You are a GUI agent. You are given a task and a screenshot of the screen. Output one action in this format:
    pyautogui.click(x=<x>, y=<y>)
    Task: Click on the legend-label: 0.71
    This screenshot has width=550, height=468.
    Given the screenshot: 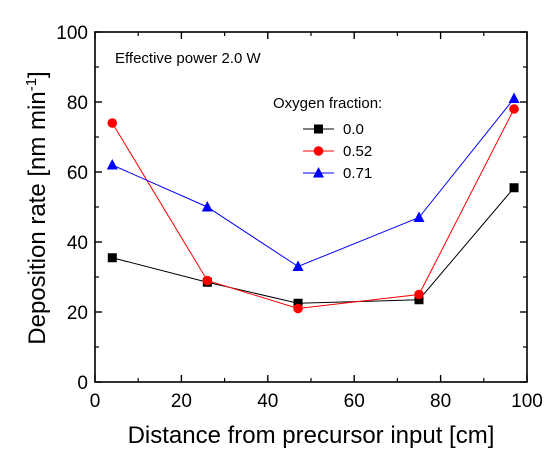 What is the action you would take?
    pyautogui.click(x=357, y=173)
    